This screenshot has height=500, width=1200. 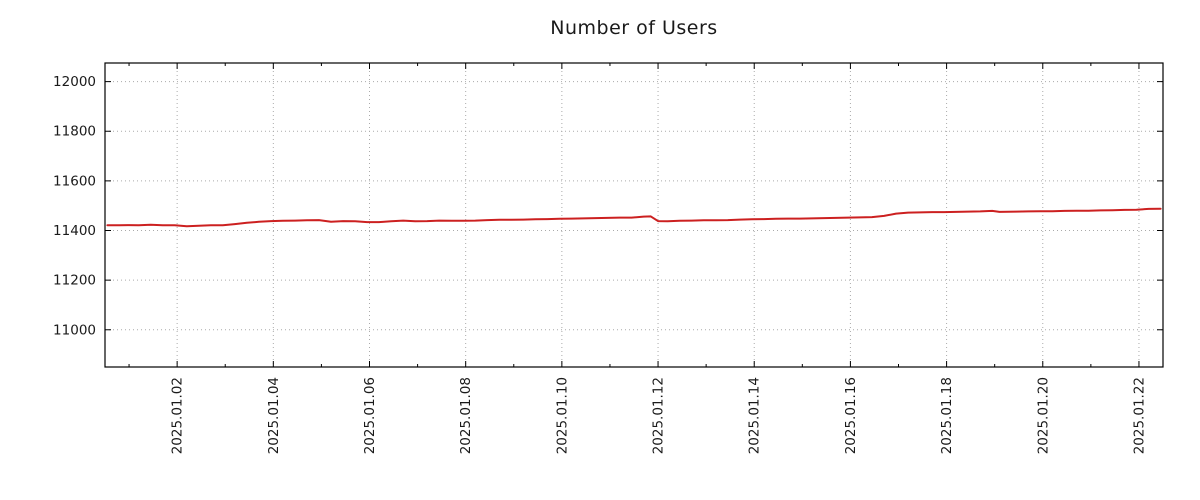 I want to click on y-tick-label: 11200, so click(x=74, y=281).